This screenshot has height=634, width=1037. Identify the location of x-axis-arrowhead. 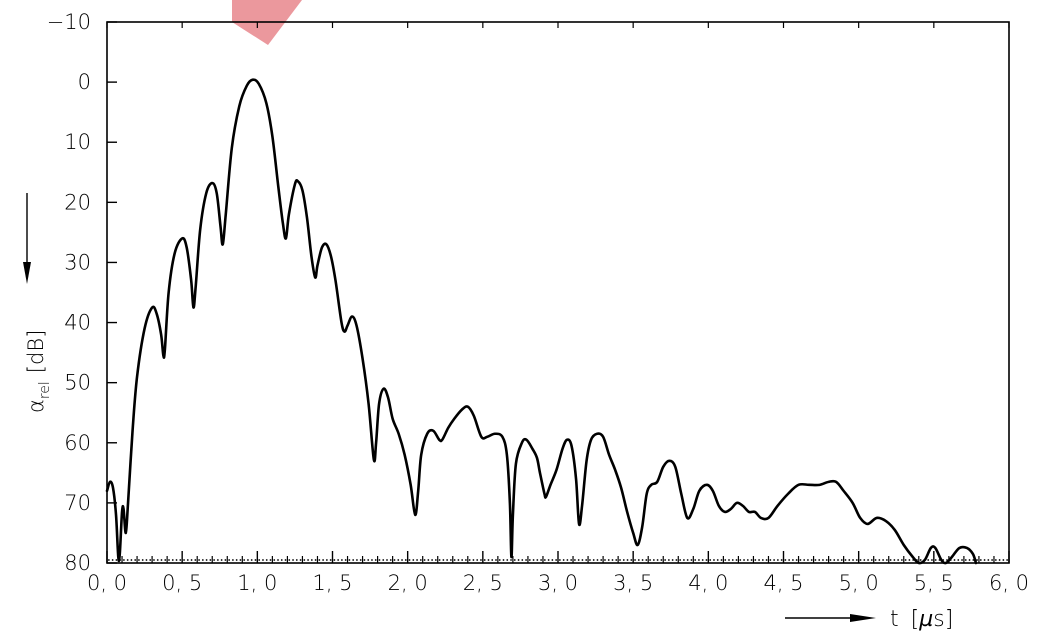
(863, 618).